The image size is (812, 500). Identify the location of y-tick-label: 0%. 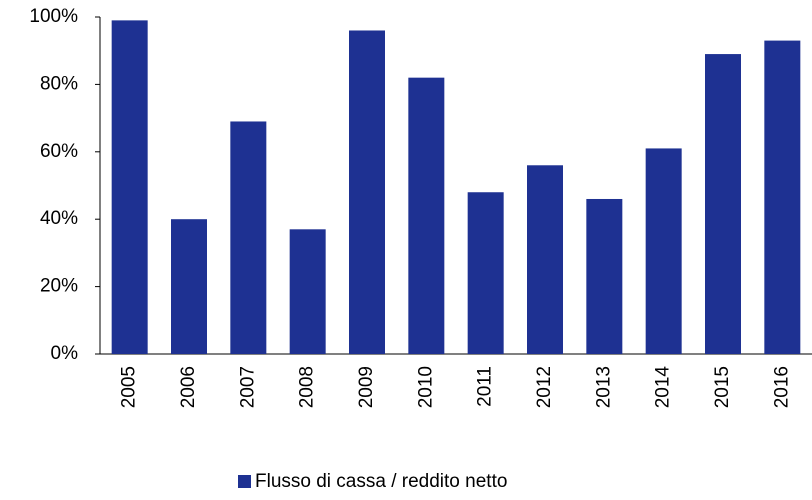
(65, 353).